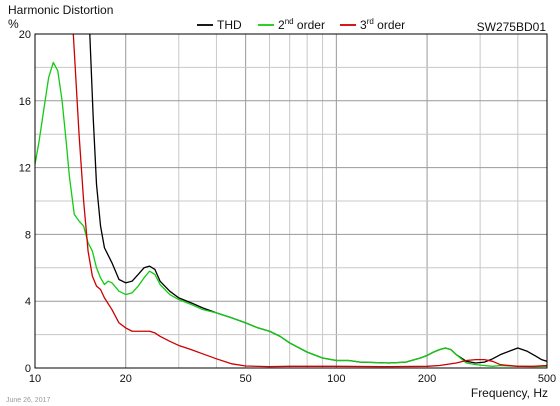  I want to click on y-tick-label: 20, so click(25, 35).